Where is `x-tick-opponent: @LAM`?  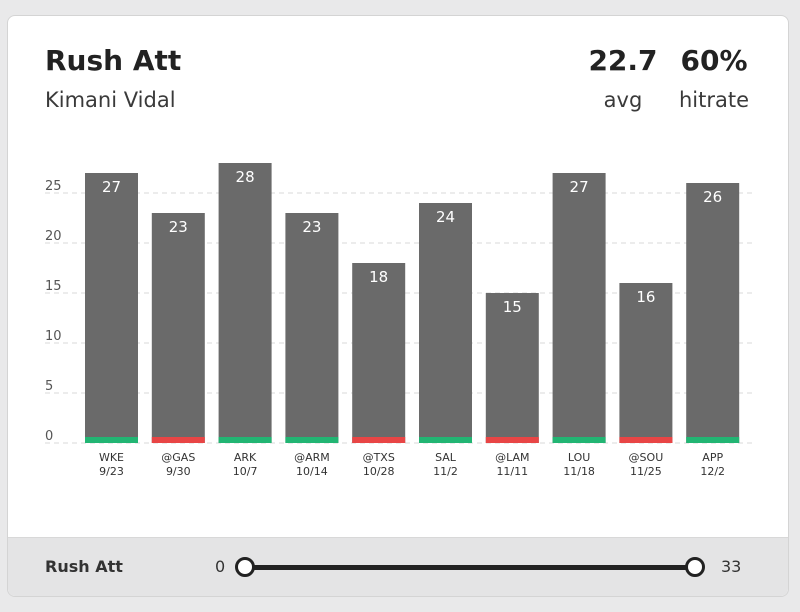
x-tick-opponent: @LAM is located at coordinates (512, 457).